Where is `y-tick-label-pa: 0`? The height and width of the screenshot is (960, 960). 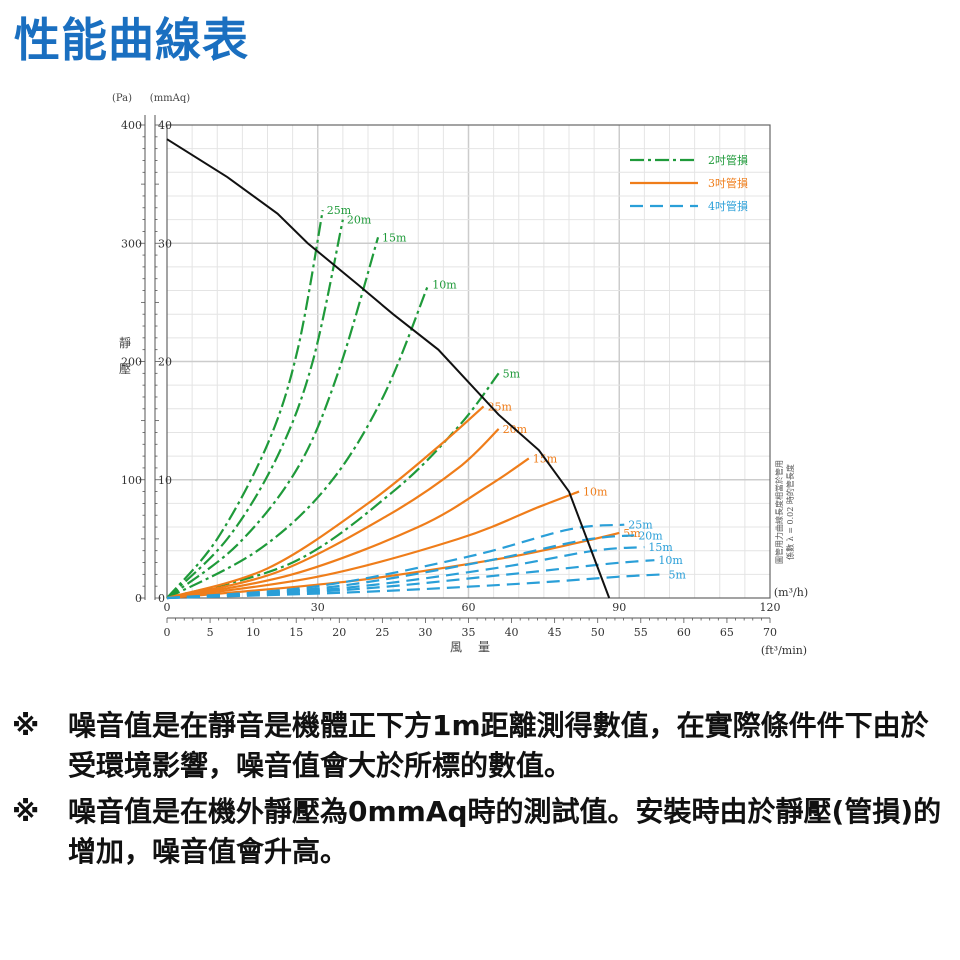 y-tick-label-pa: 0 is located at coordinates (138, 598).